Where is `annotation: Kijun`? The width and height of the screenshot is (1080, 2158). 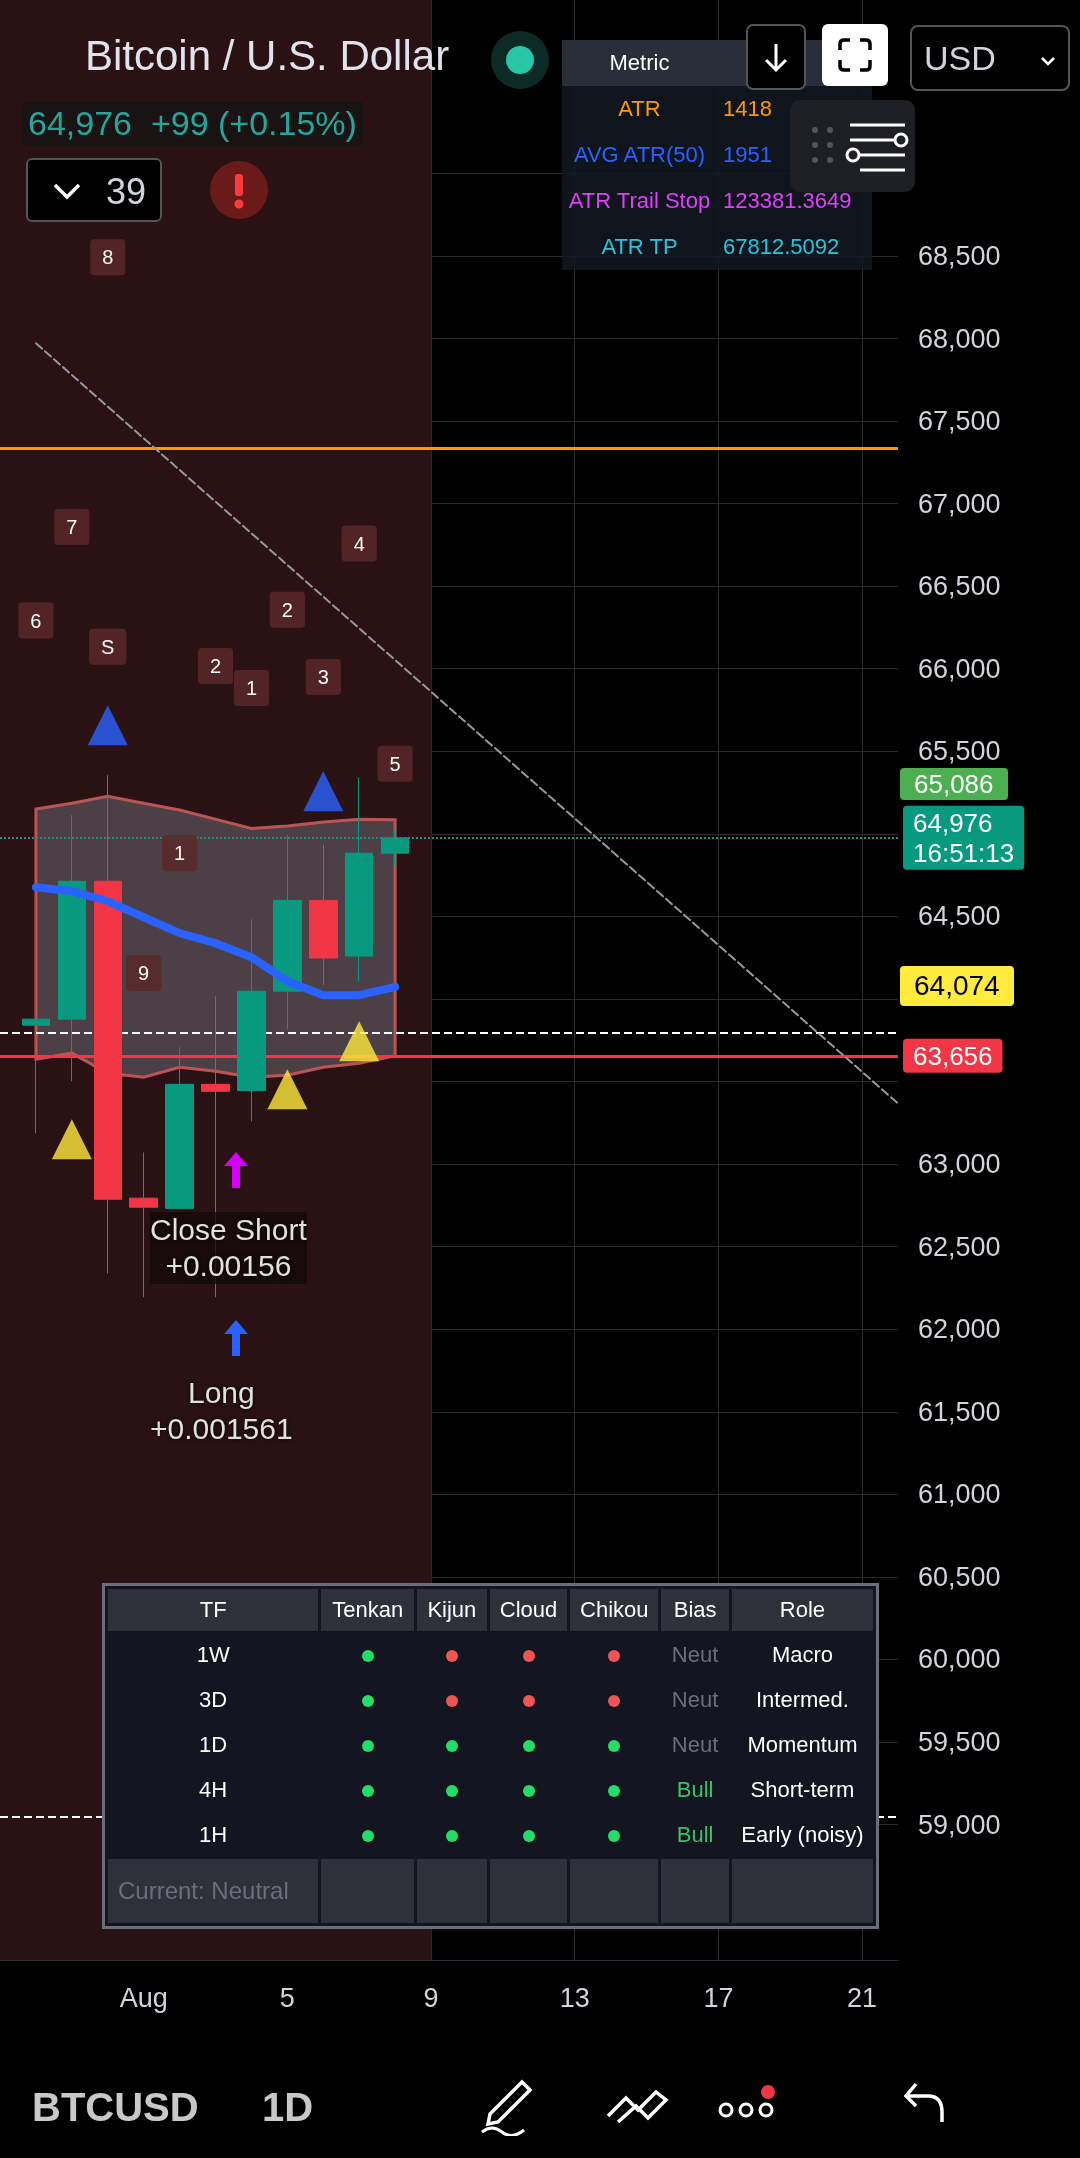 annotation: Kijun is located at coordinates (451, 1610).